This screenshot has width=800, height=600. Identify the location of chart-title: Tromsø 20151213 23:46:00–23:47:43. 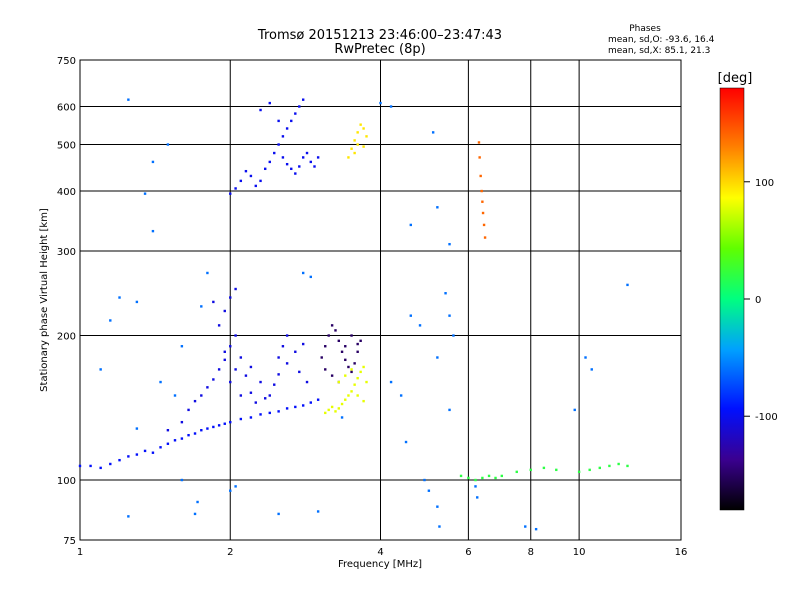
(379, 35).